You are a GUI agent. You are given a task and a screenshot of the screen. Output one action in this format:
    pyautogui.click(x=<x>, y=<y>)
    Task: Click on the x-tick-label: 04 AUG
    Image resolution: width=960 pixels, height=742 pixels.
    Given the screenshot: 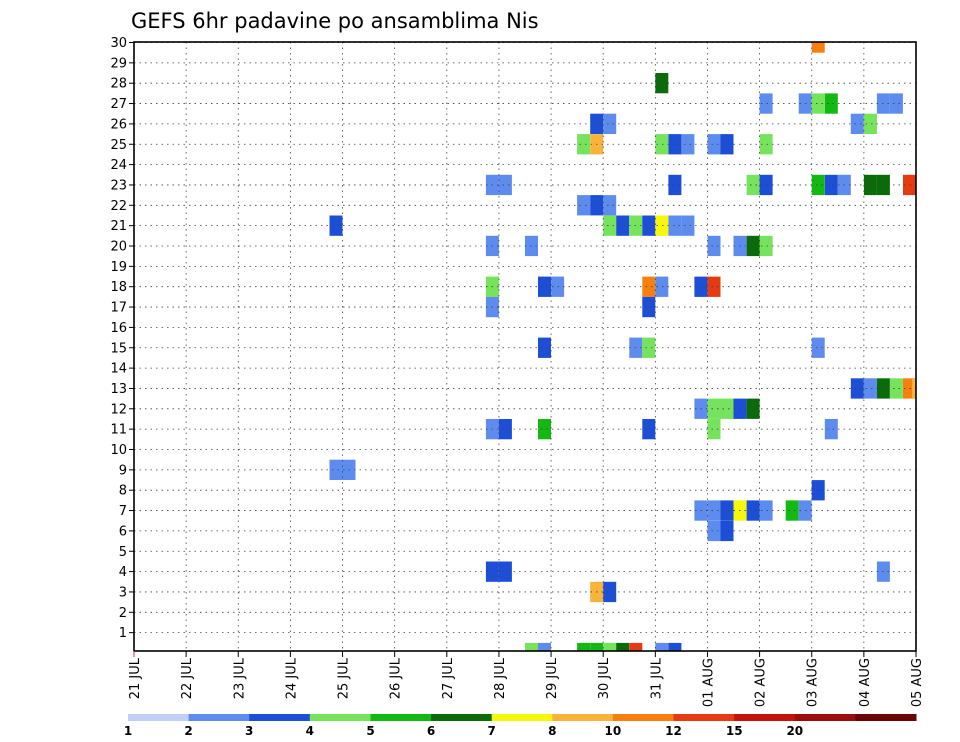 What is the action you would take?
    pyautogui.click(x=865, y=682)
    